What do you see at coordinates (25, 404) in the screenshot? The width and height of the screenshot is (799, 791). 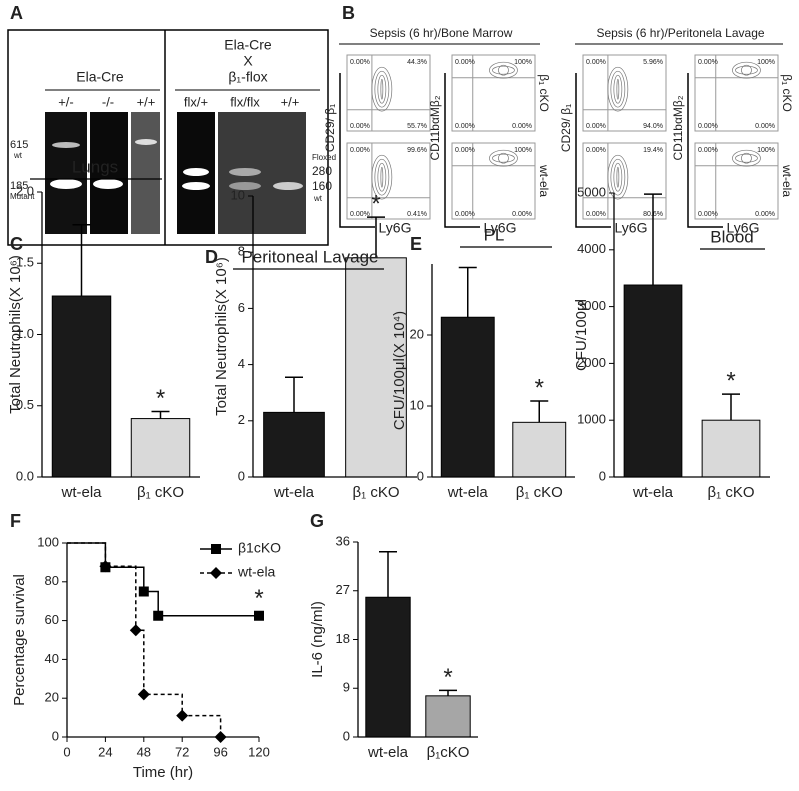 I see `y-tick-label: 0.5` at bounding box center [25, 404].